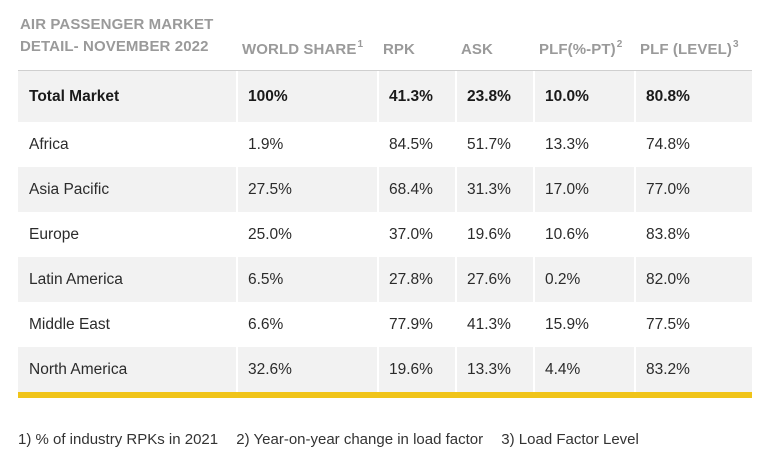  I want to click on plf-level-cell: 80.8%, so click(694, 96).